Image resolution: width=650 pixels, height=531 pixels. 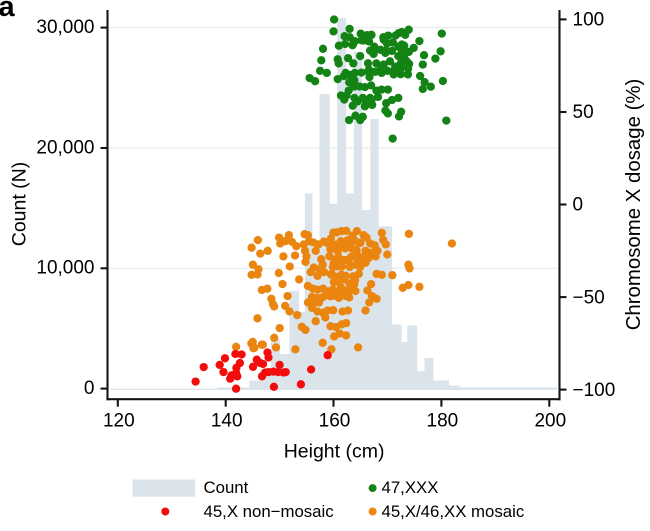 What do you see at coordinates (226, 487) in the screenshot?
I see `svg-text: Count` at bounding box center [226, 487].